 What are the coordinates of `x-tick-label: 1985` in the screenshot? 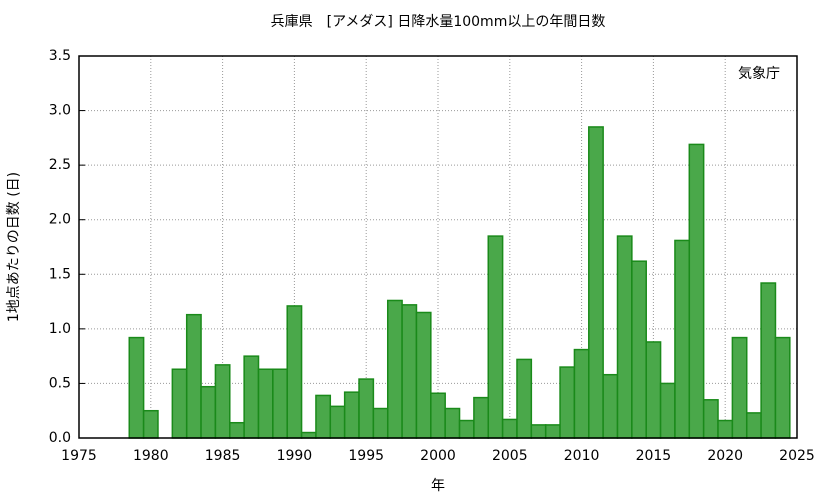 It's located at (223, 456).